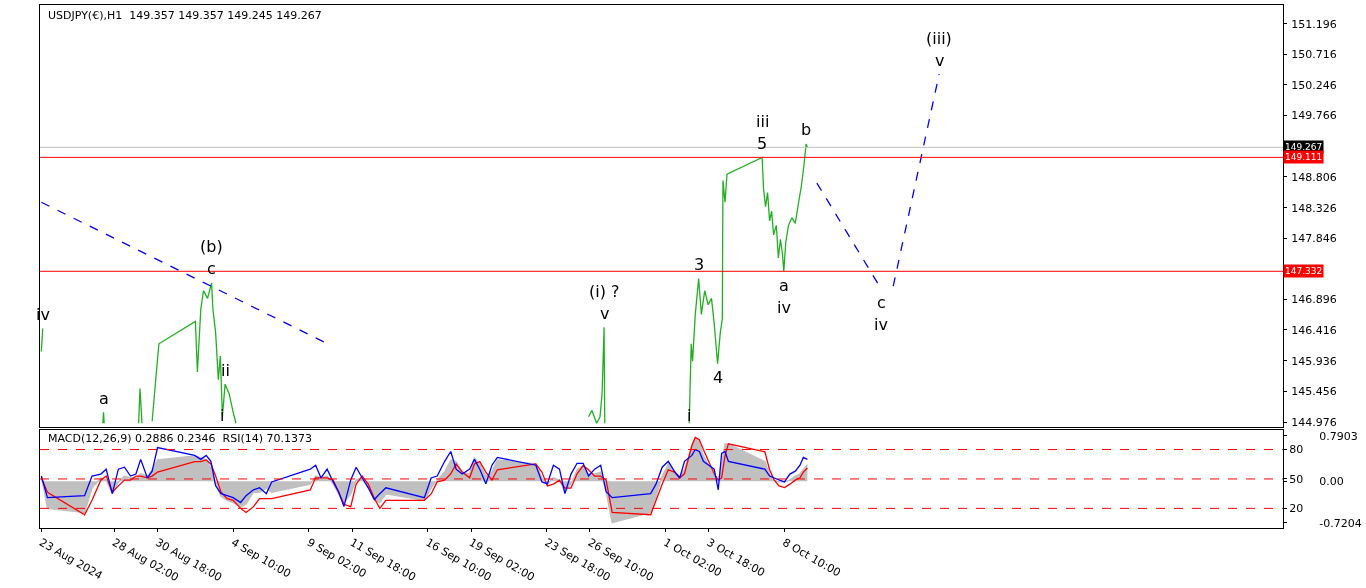 This screenshot has width=1366, height=588. I want to click on y-tick-label: 148.806, so click(1314, 177).